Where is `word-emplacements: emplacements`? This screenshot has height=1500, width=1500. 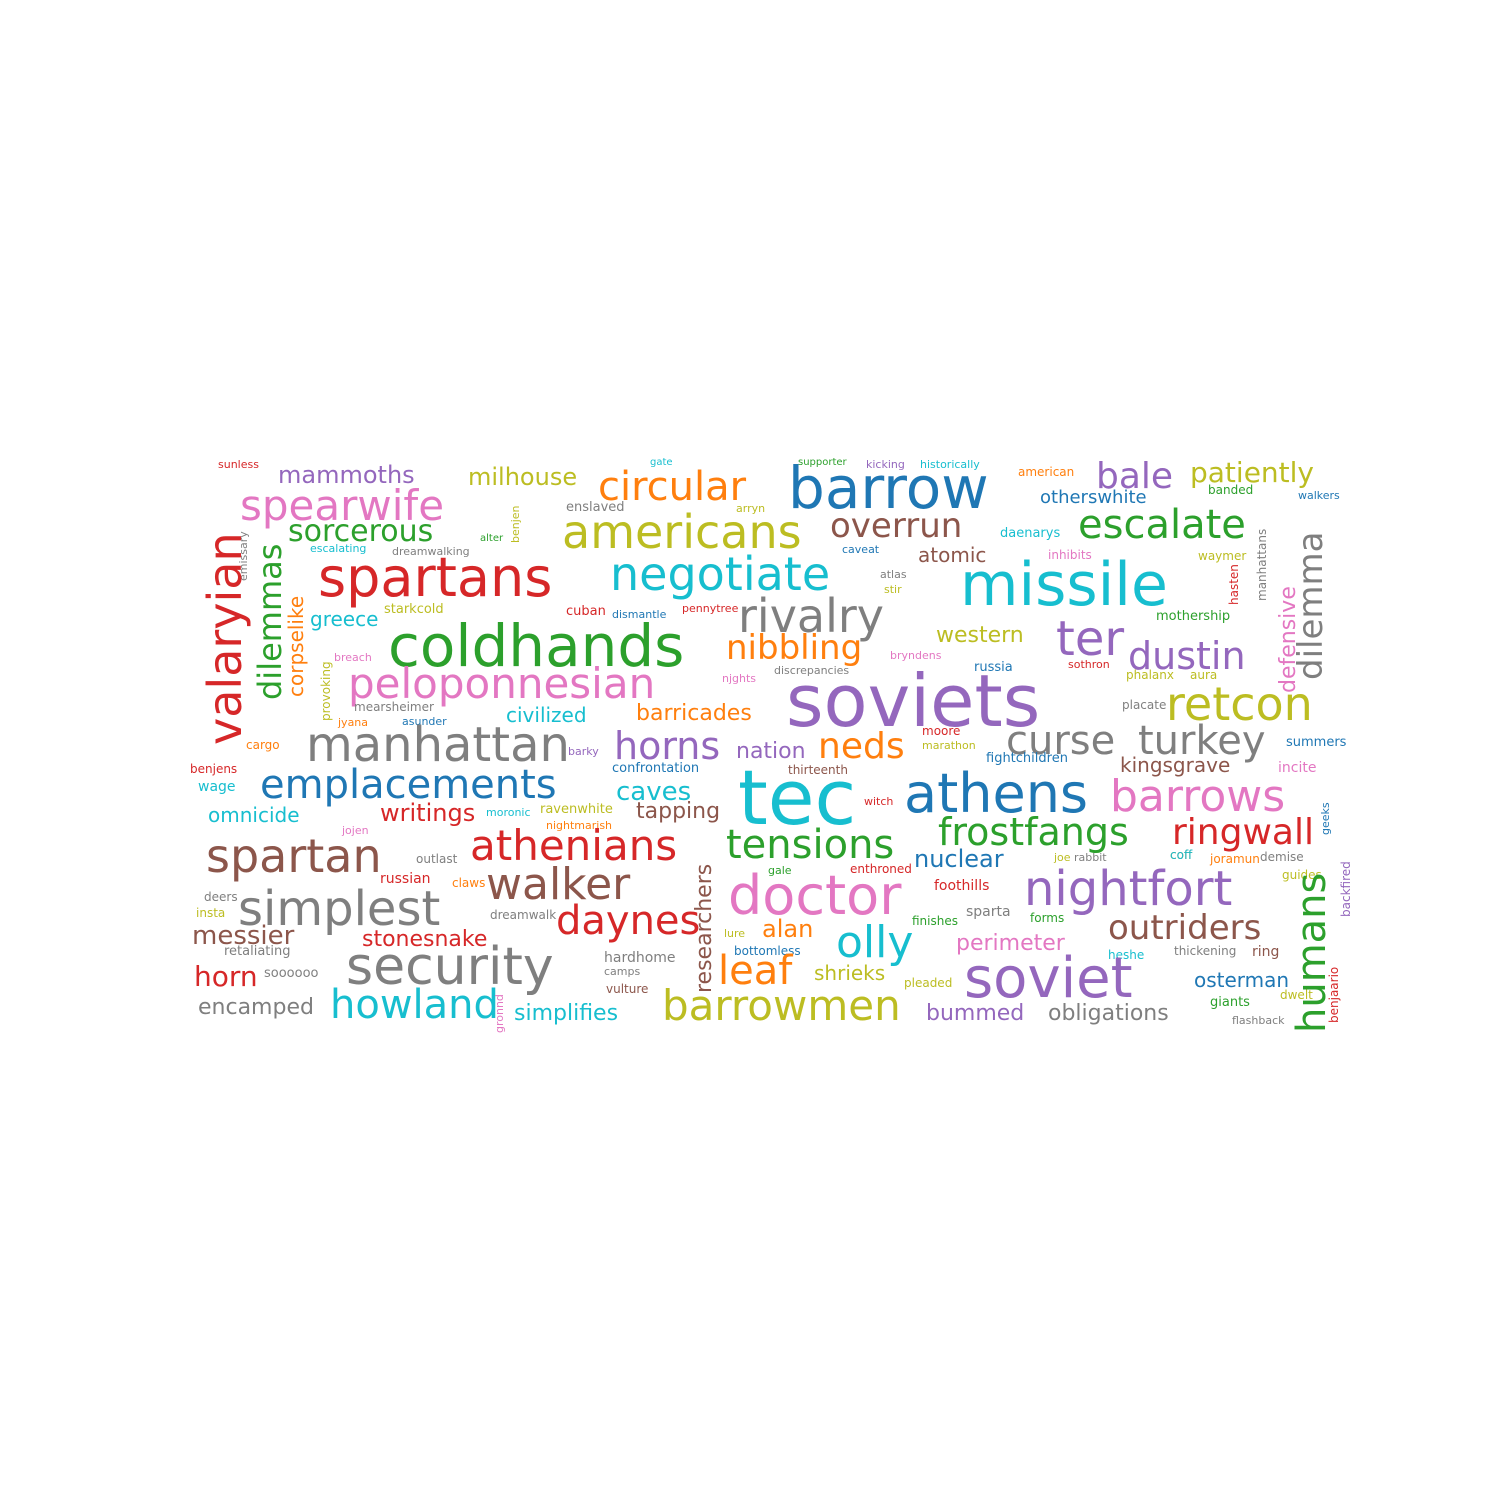 word-emplacements: emplacements is located at coordinates (408, 785).